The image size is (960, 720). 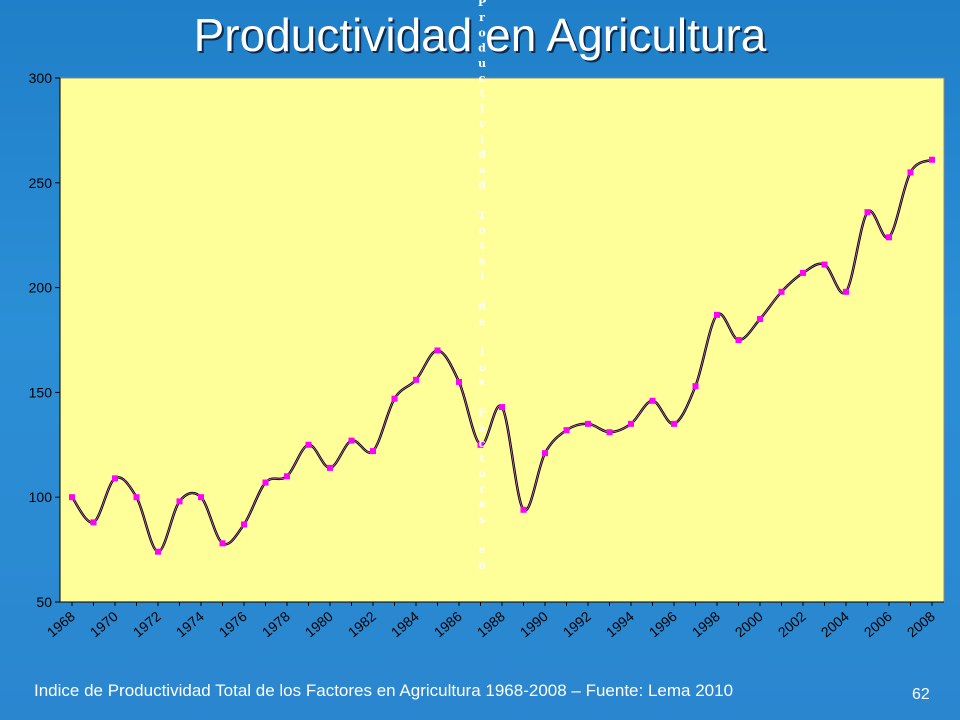 I want to click on slide-title: Productividad en Agricultura, so click(x=480, y=35).